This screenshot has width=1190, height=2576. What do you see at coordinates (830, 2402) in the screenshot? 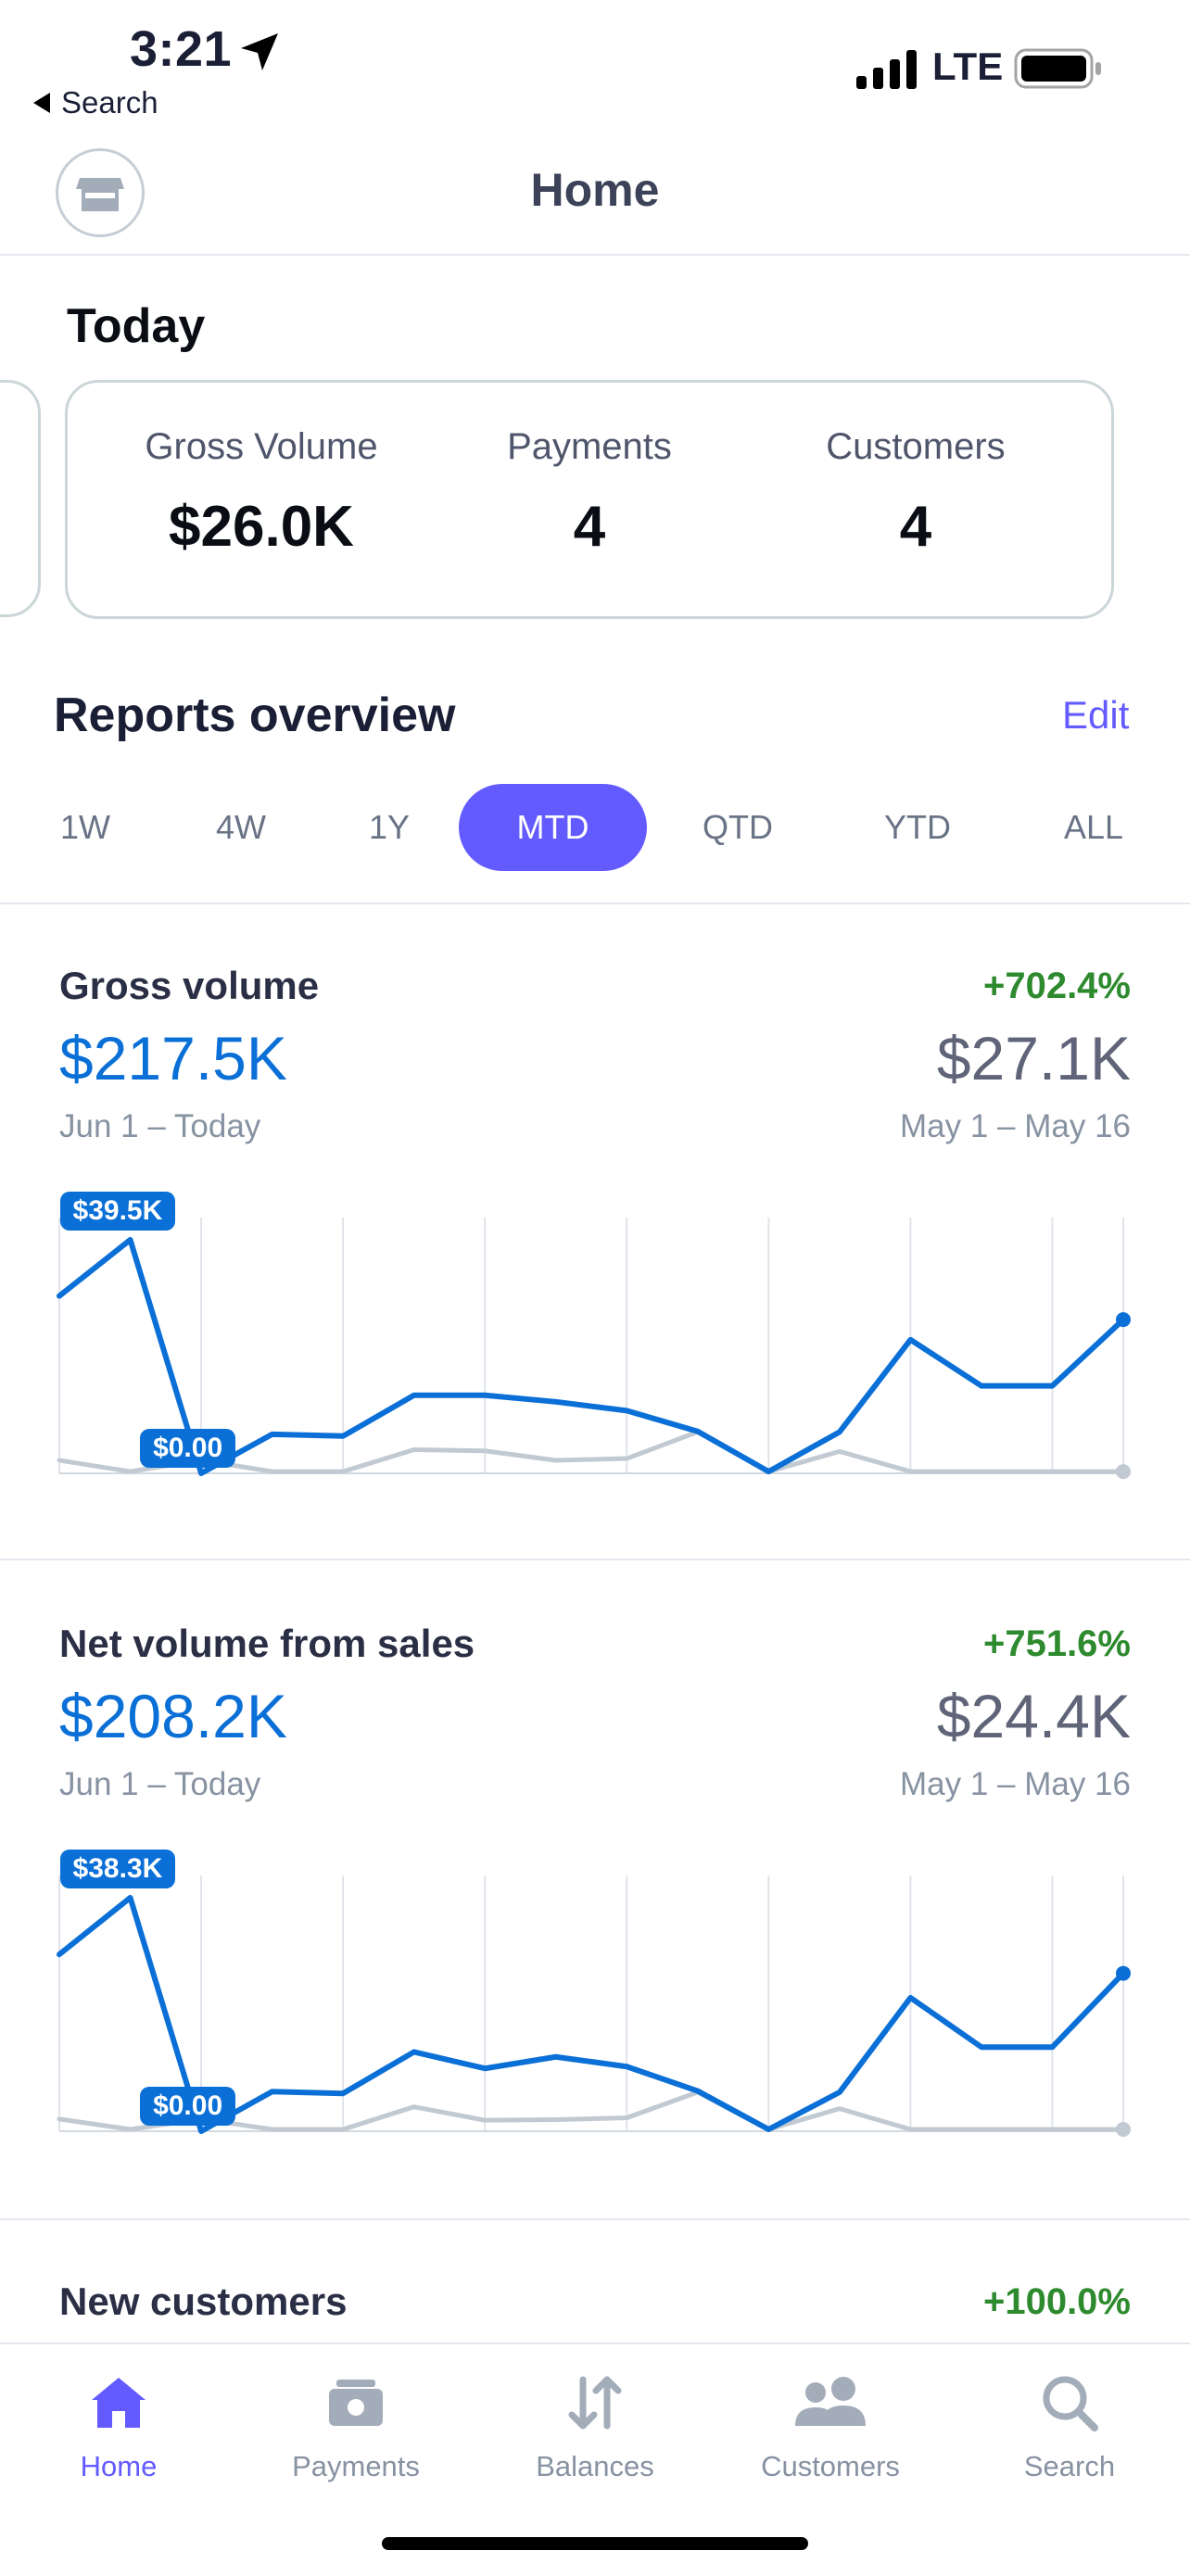
I see `customers-icon` at bounding box center [830, 2402].